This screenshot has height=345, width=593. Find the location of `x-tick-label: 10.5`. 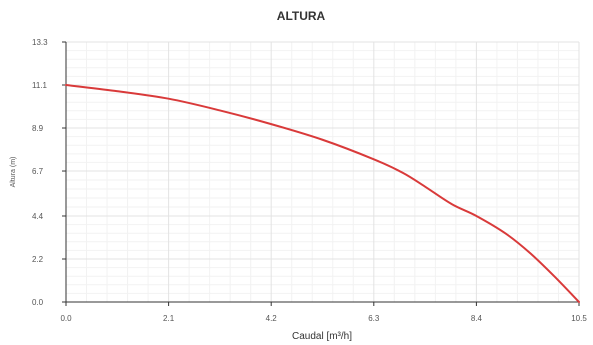

x-tick-label: 10.5 is located at coordinates (579, 318).